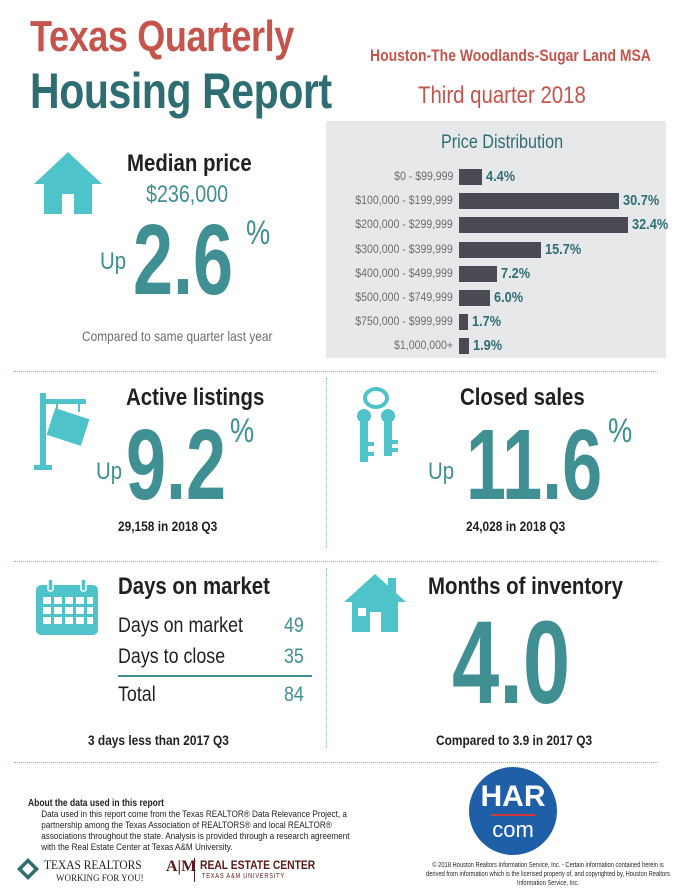 The image size is (680, 890). Describe the element at coordinates (113, 261) in the screenshot. I see `median-price-direction: Up` at that location.